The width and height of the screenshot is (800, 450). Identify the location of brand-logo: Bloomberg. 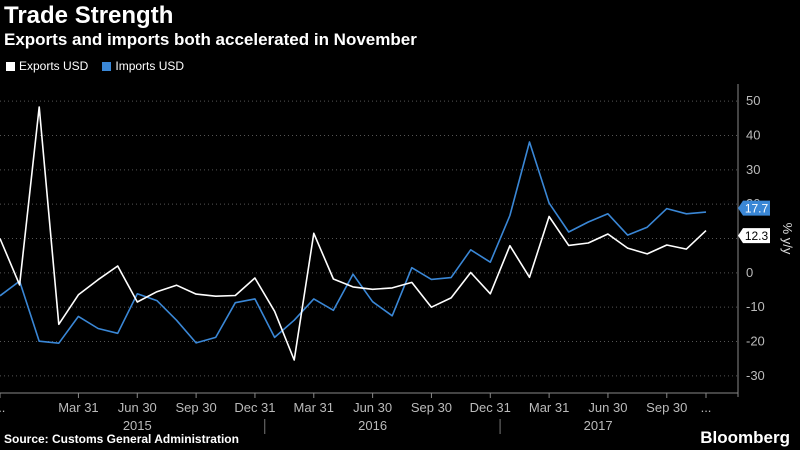
(745, 437).